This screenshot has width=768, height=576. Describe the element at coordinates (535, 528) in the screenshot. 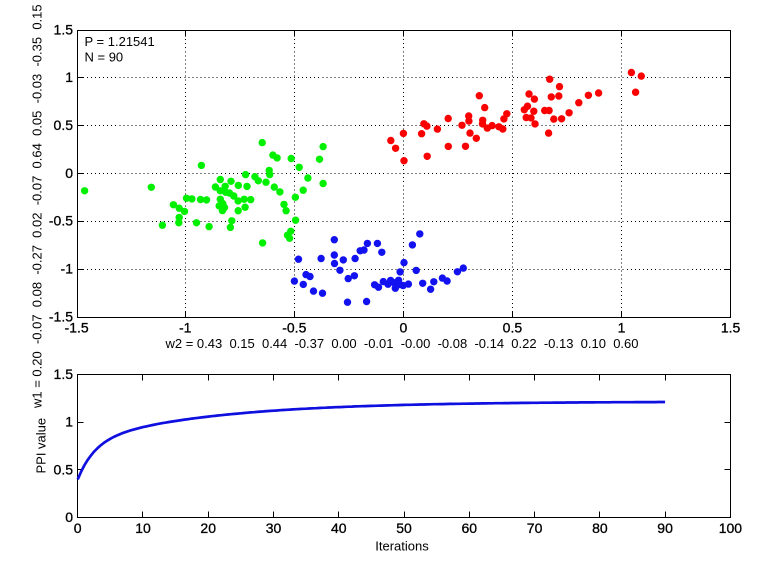

I see `svg-text: 70` at that location.